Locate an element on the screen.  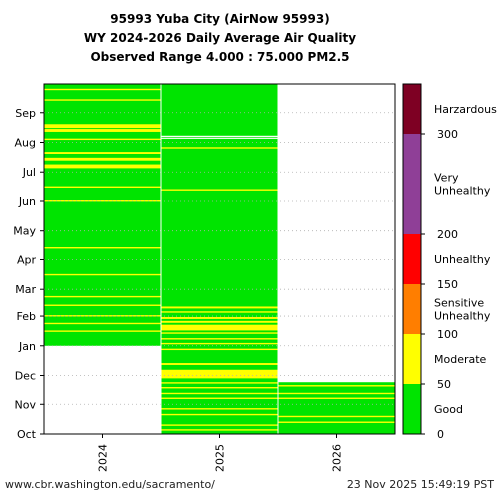
y-tick-label-Jul: Jul is located at coordinates (29, 172).